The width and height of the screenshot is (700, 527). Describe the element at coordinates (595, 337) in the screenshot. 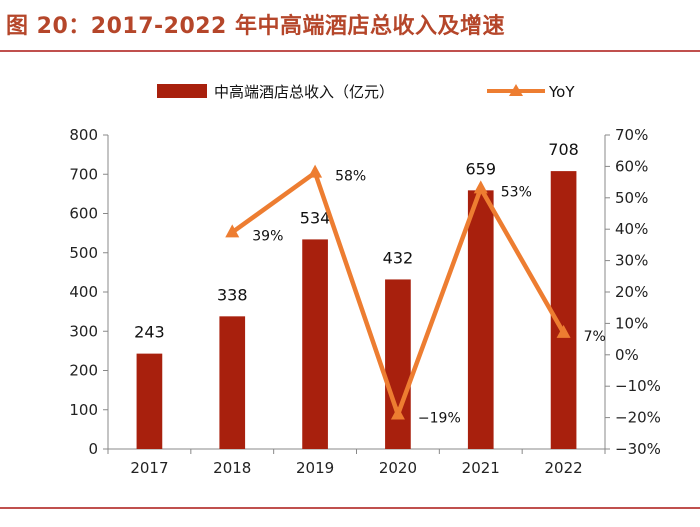

I see `yoy-data-label: 7%` at that location.